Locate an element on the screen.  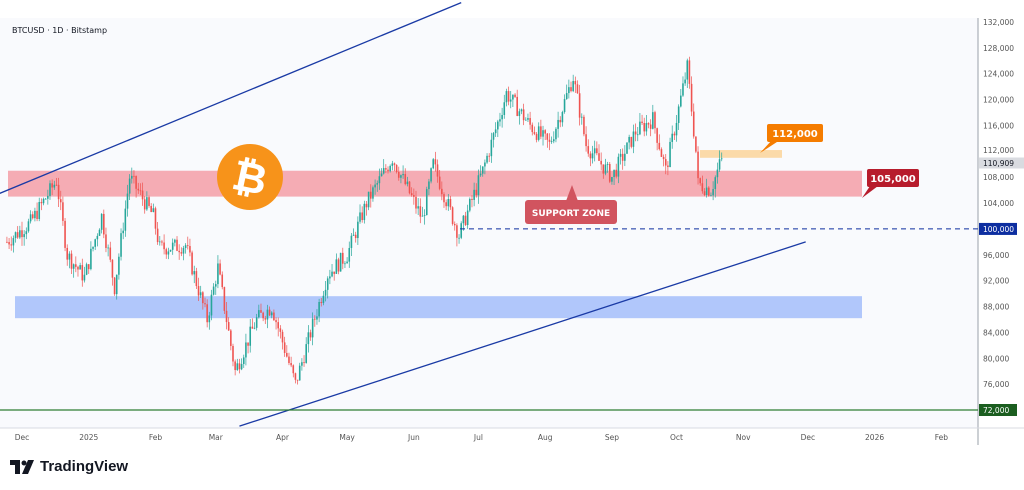
support-callout-bg is located at coordinates (893, 178).